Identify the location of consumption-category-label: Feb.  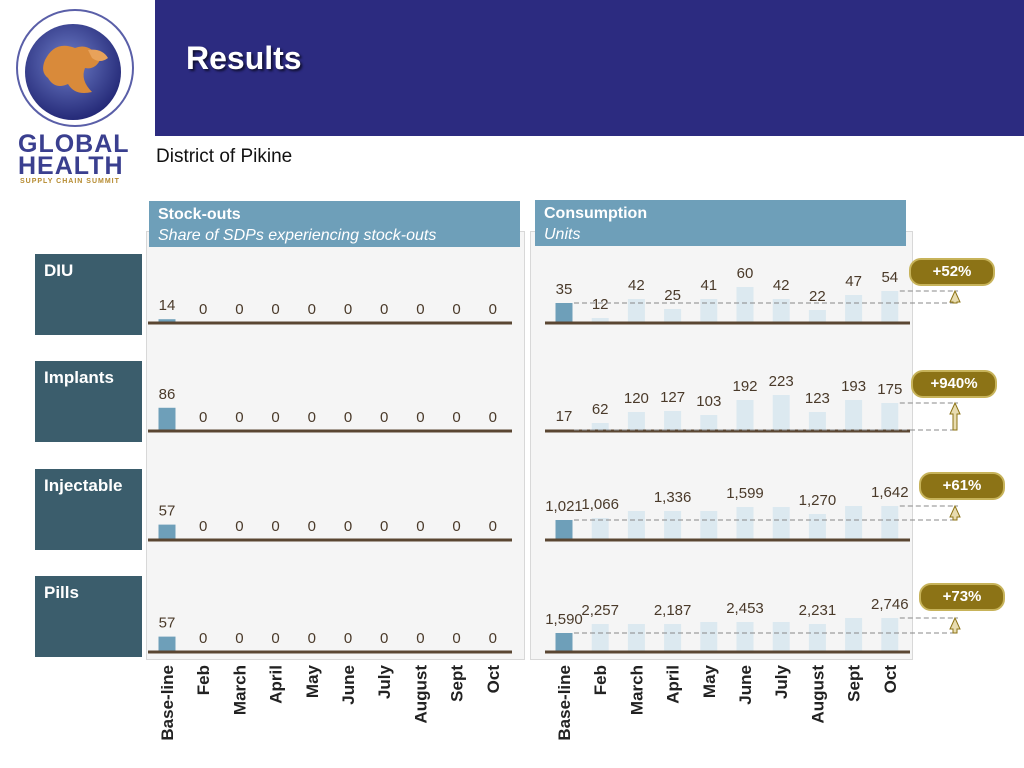
(600, 680).